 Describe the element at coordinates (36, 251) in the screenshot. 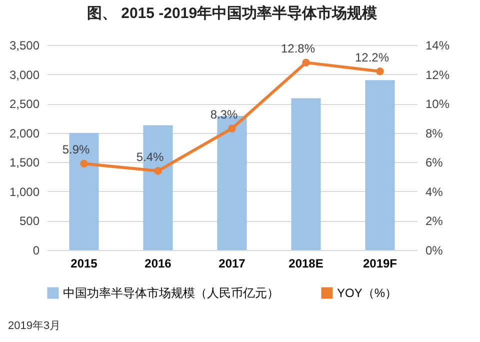

I see `y-tick-label: 0` at that location.